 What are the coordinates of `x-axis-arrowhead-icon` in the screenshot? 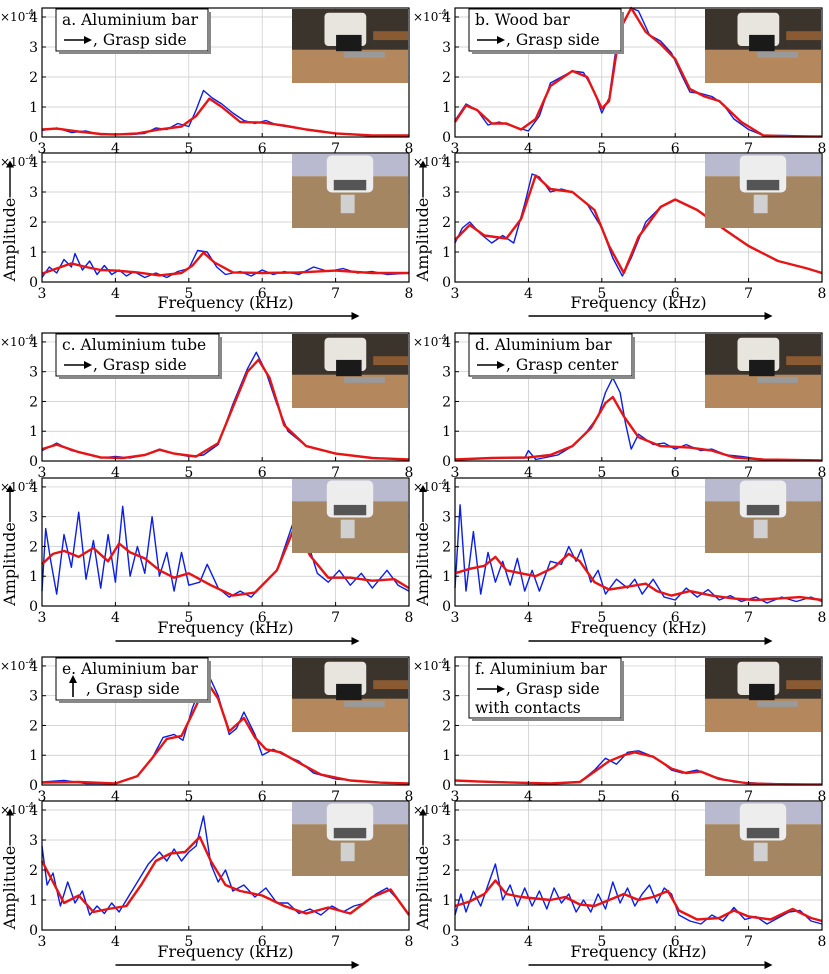 It's located at (768, 965).